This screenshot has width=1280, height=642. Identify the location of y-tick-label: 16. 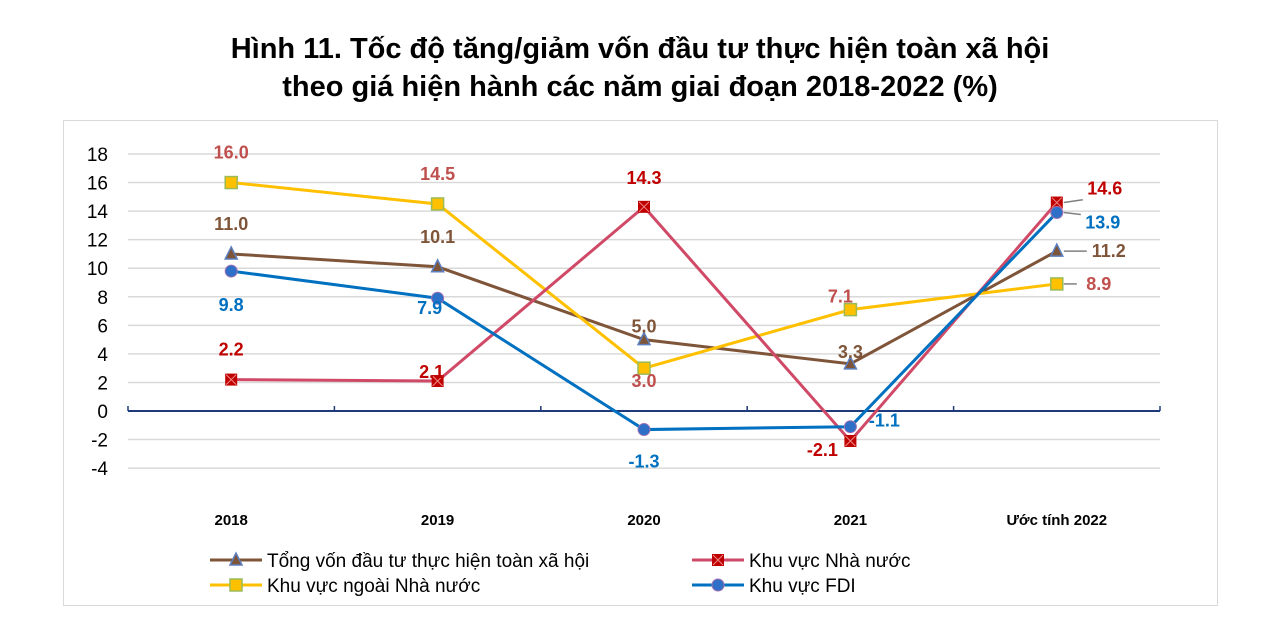
(97, 184).